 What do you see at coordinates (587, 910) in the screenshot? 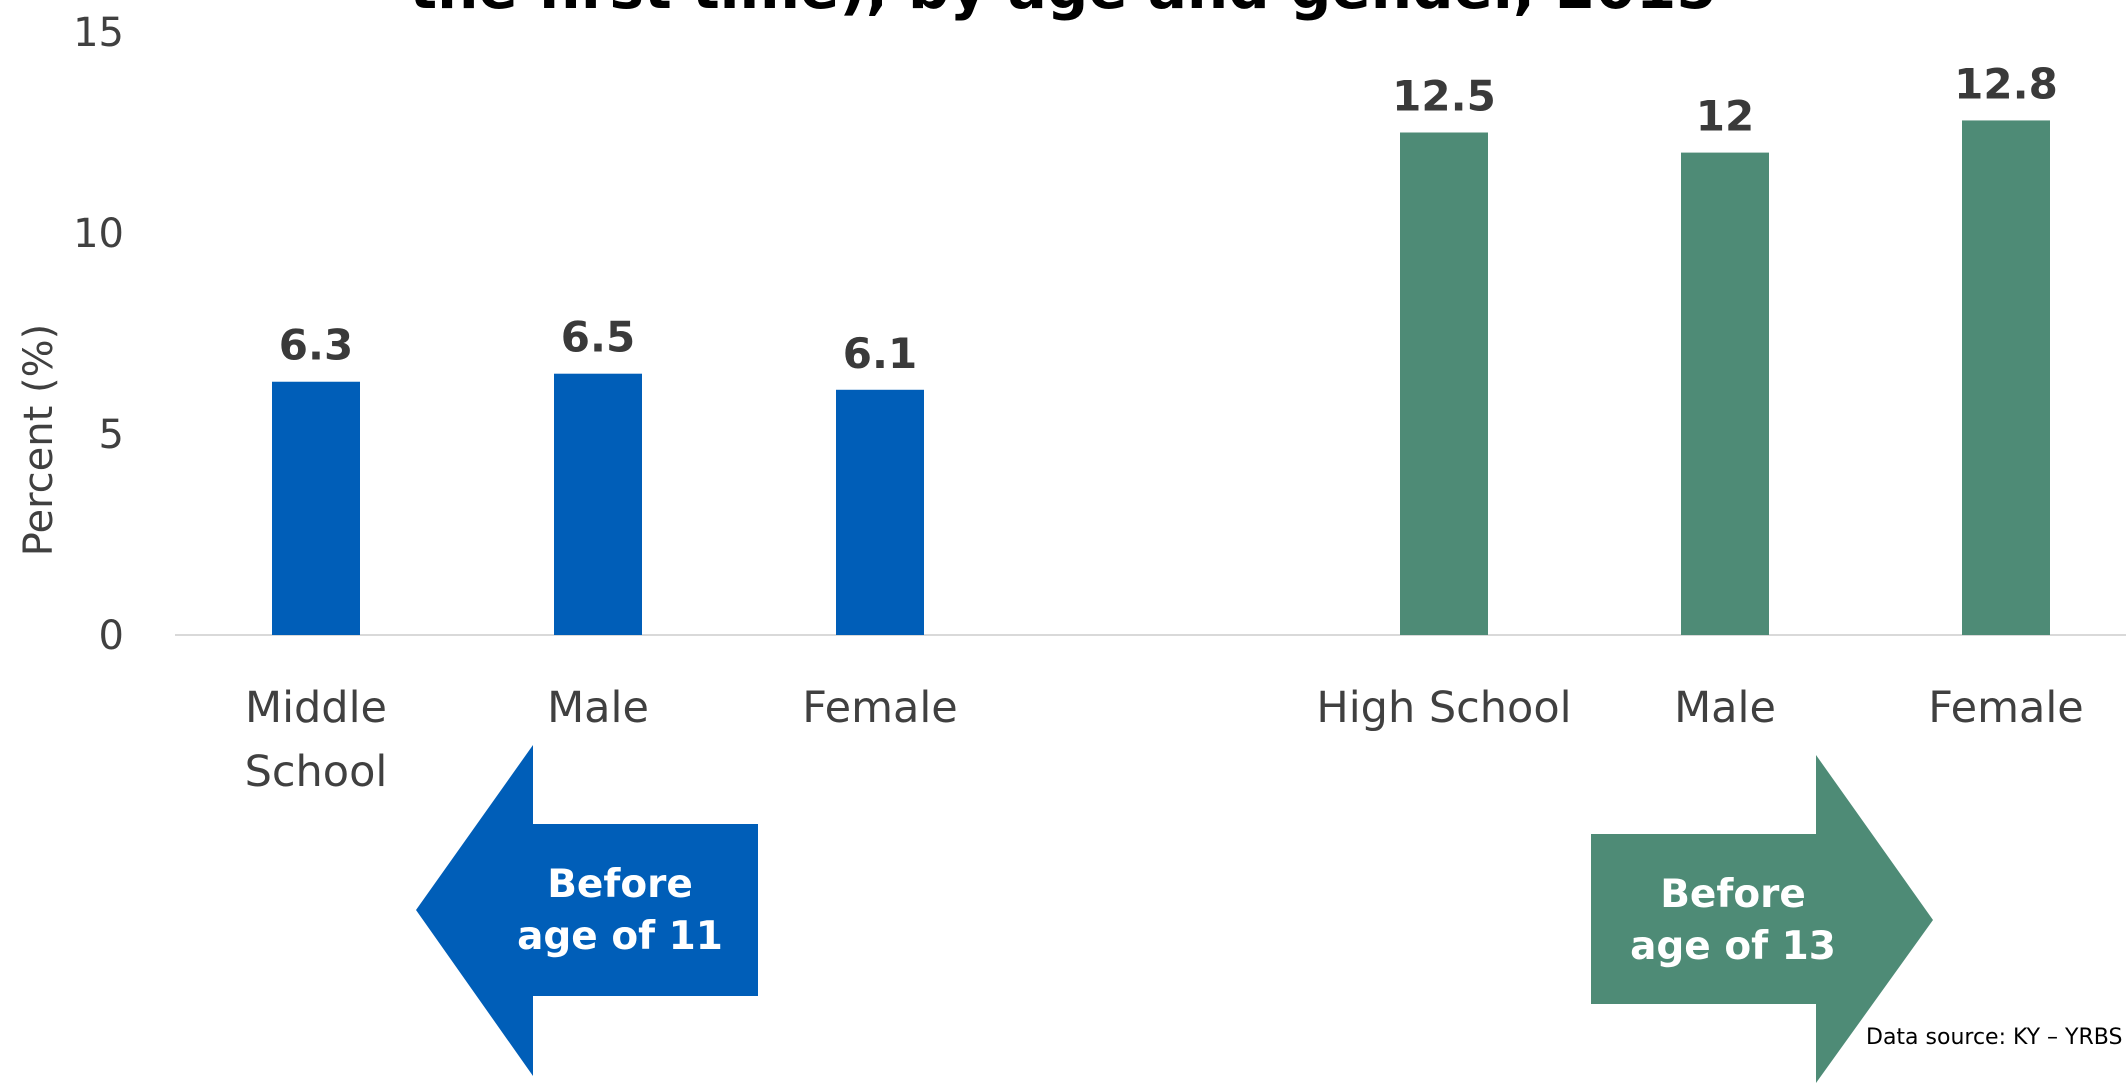
I see `left-arrow-shape` at bounding box center [587, 910].